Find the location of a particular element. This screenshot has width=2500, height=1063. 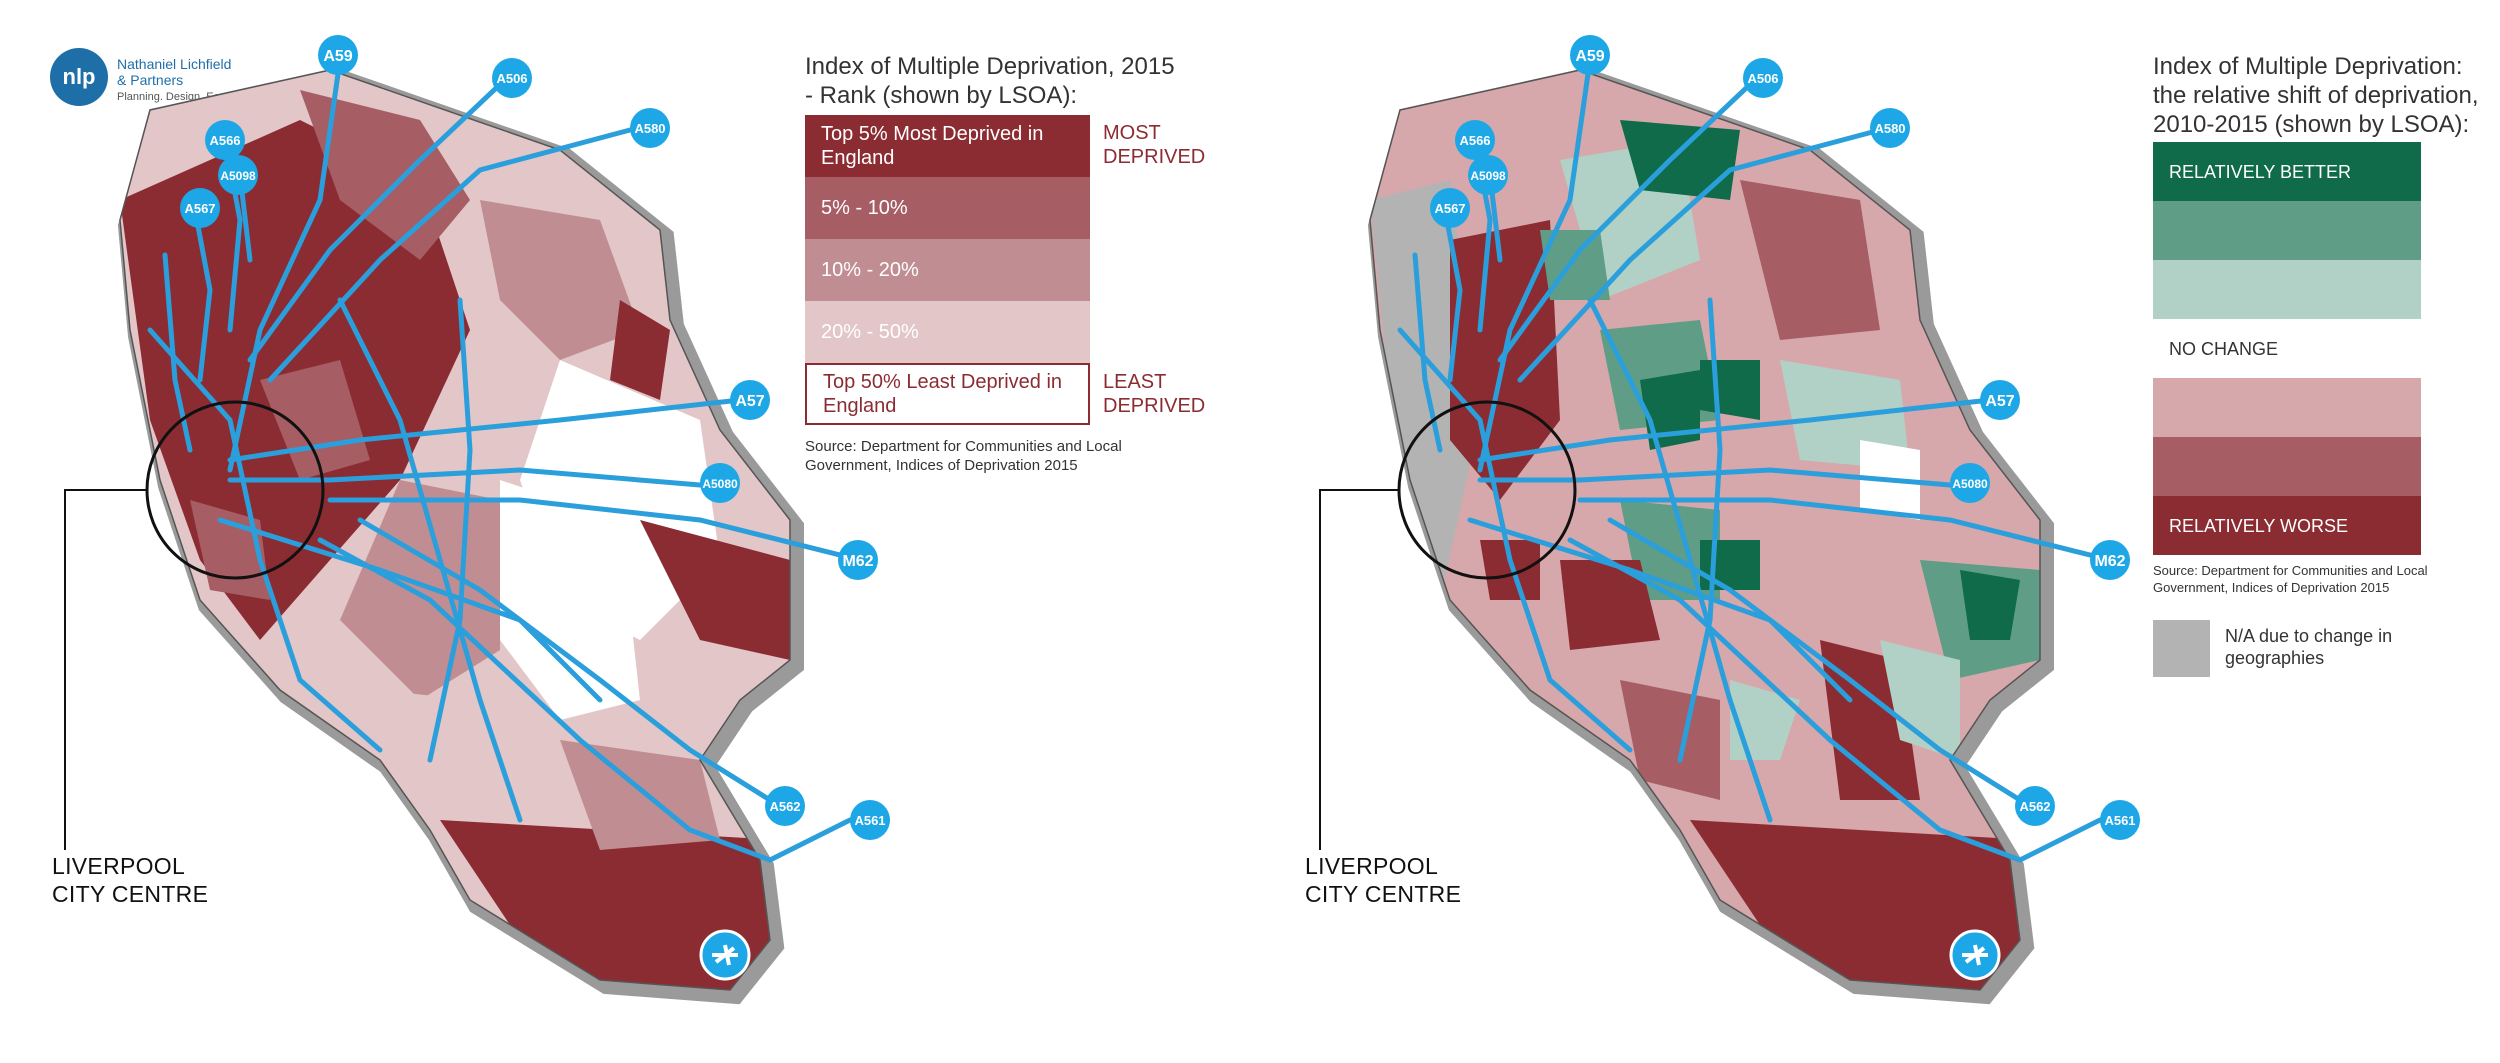

logo-name-line1: Nathaniel Lichfield is located at coordinates (174, 64).